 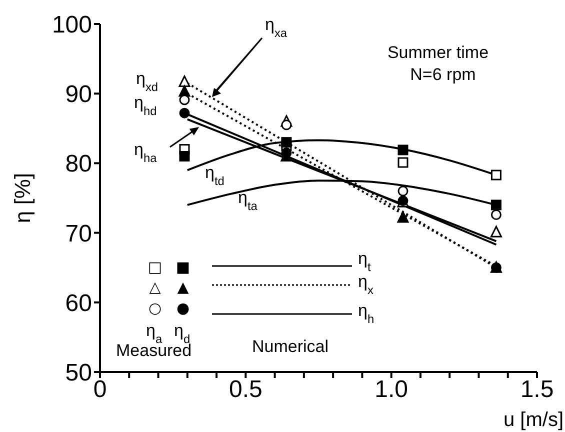 What do you see at coordinates (533, 420) in the screenshot?
I see `x-axis-title: u [m/s]` at bounding box center [533, 420].